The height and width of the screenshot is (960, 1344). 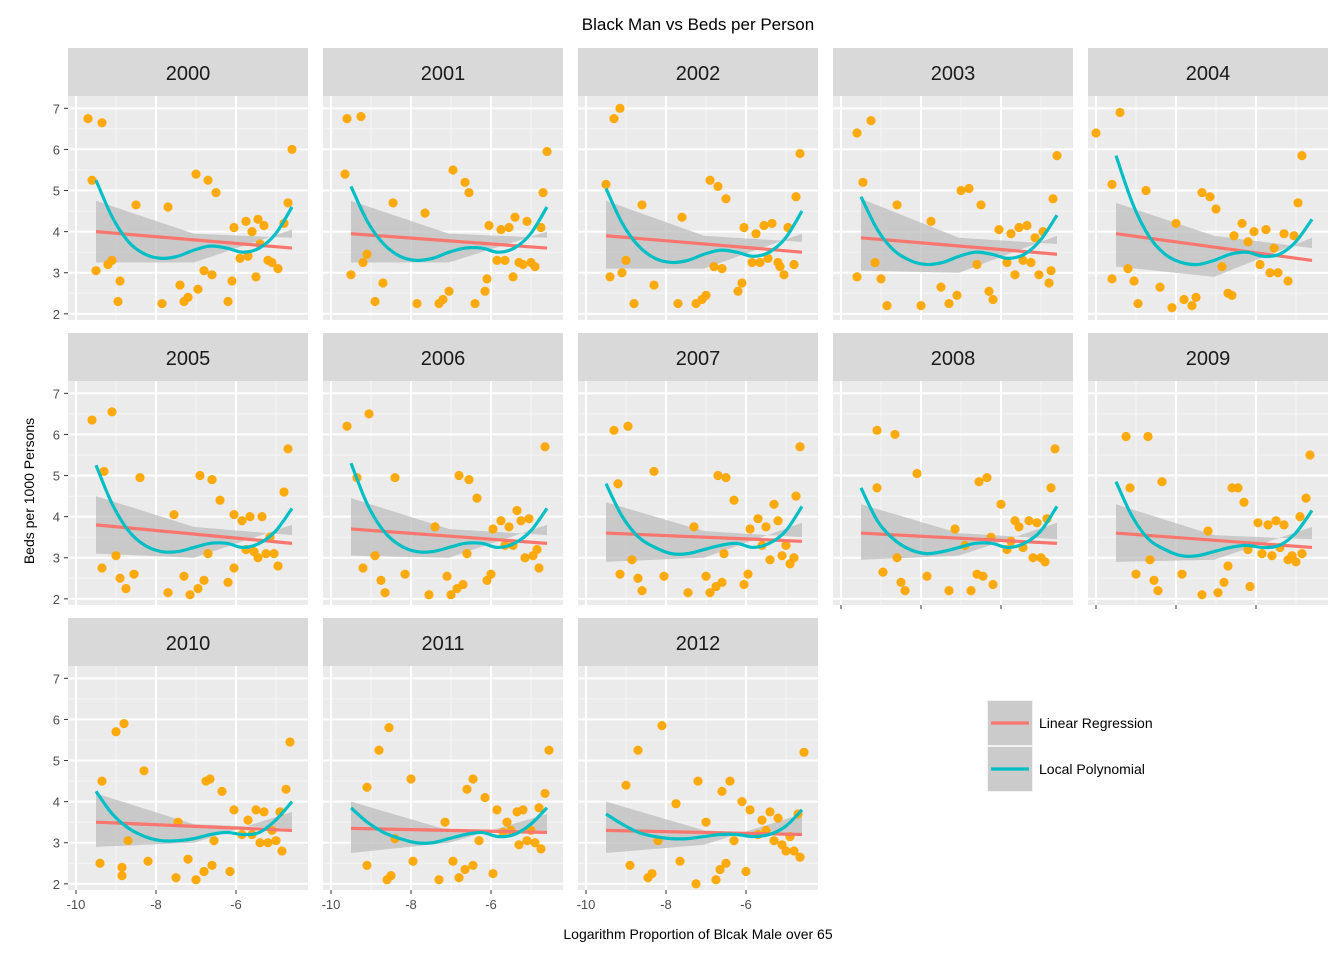 I want to click on facet-strip-label: 2010, so click(x=188, y=644).